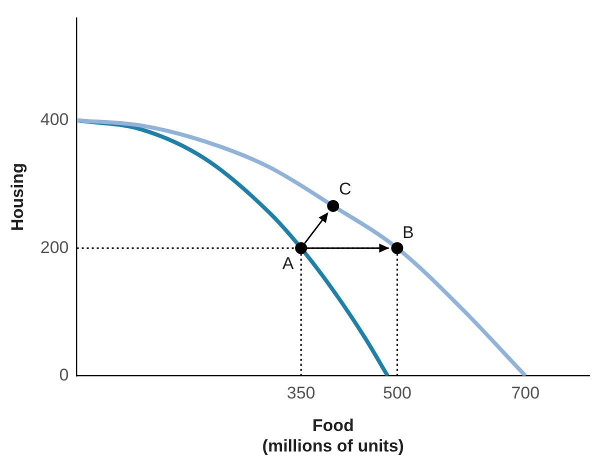 This screenshot has height=465, width=596. What do you see at coordinates (397, 393) in the screenshot?
I see `x-tick-label: 500` at bounding box center [397, 393].